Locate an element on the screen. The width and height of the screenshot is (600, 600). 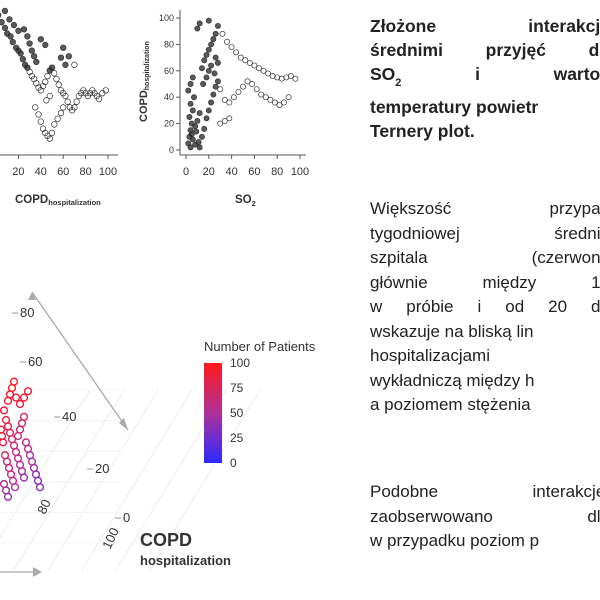
legend-colorbar is located at coordinates (213, 413).